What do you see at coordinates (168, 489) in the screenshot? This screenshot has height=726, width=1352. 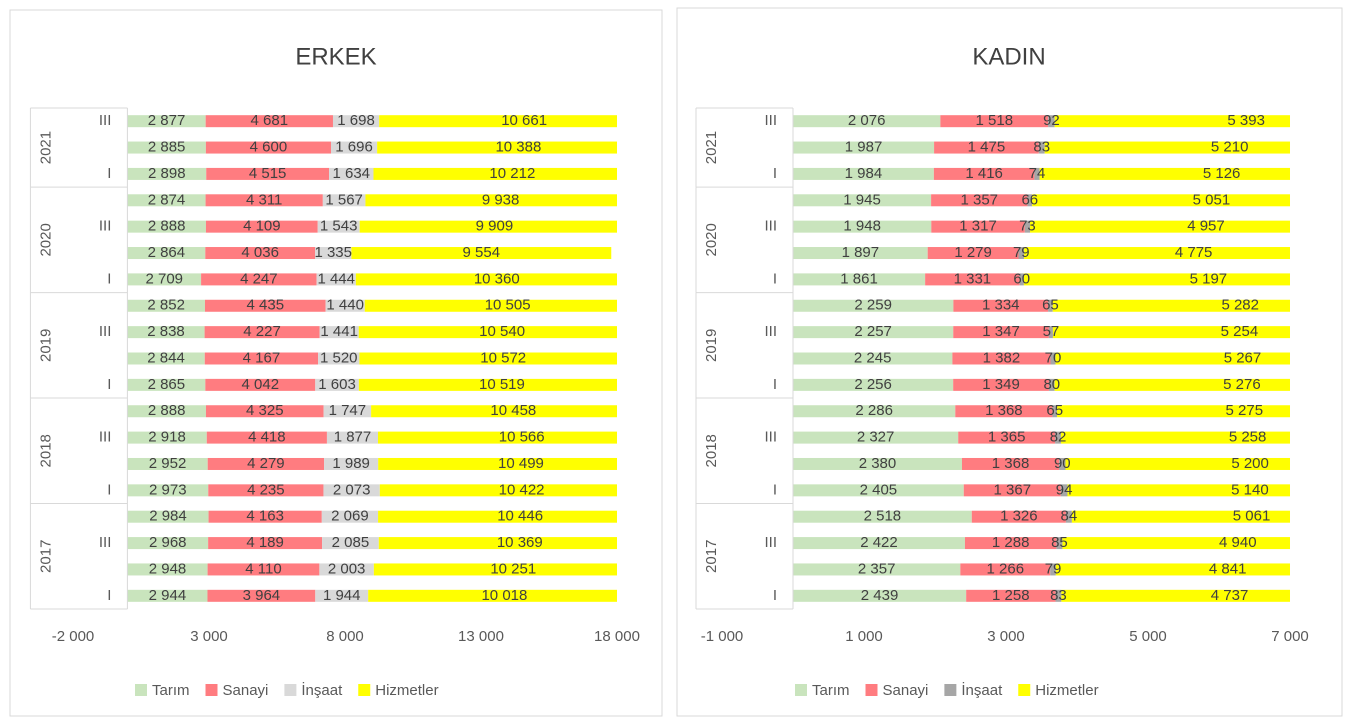 I see `data-label: 2 973` at bounding box center [168, 489].